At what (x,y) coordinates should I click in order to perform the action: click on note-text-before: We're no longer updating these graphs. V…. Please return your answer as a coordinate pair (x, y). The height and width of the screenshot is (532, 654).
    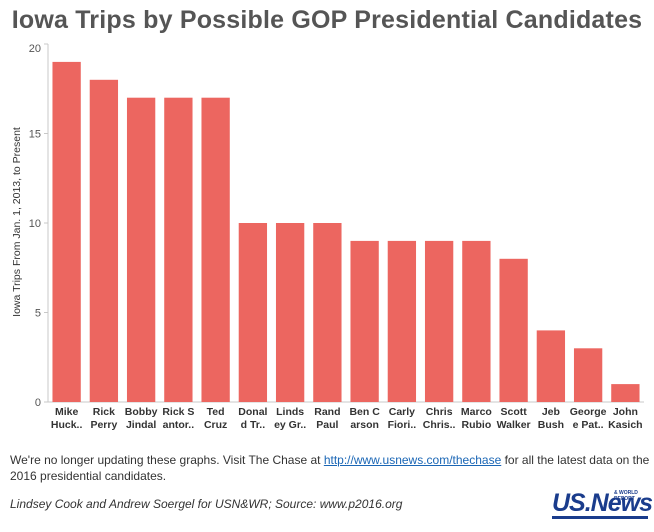
    Looking at the image, I should click on (167, 460).